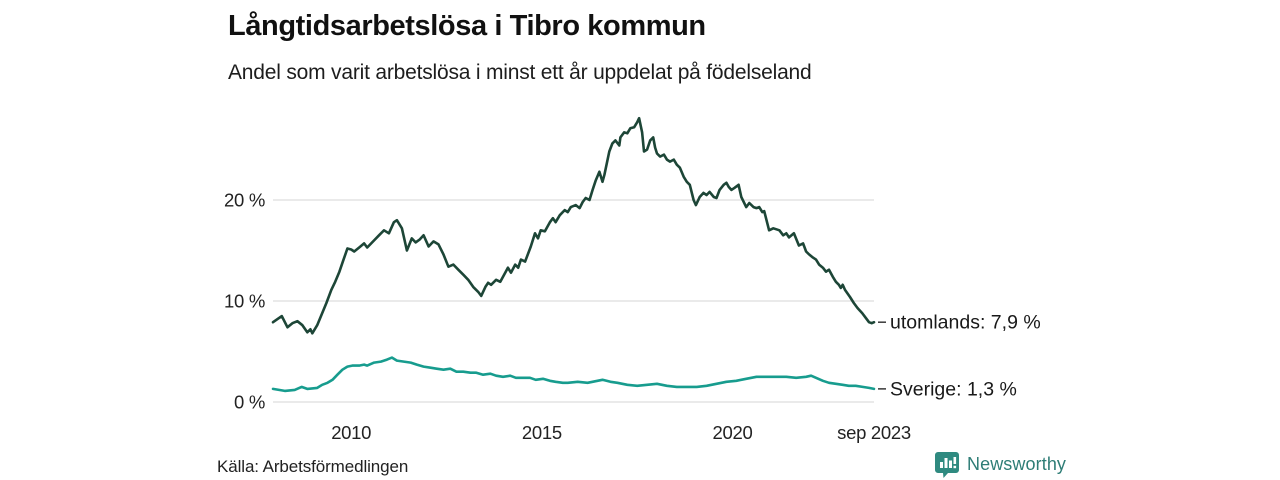  Describe the element at coordinates (249, 402) in the screenshot. I see `y-tick-label: 0 %` at that location.